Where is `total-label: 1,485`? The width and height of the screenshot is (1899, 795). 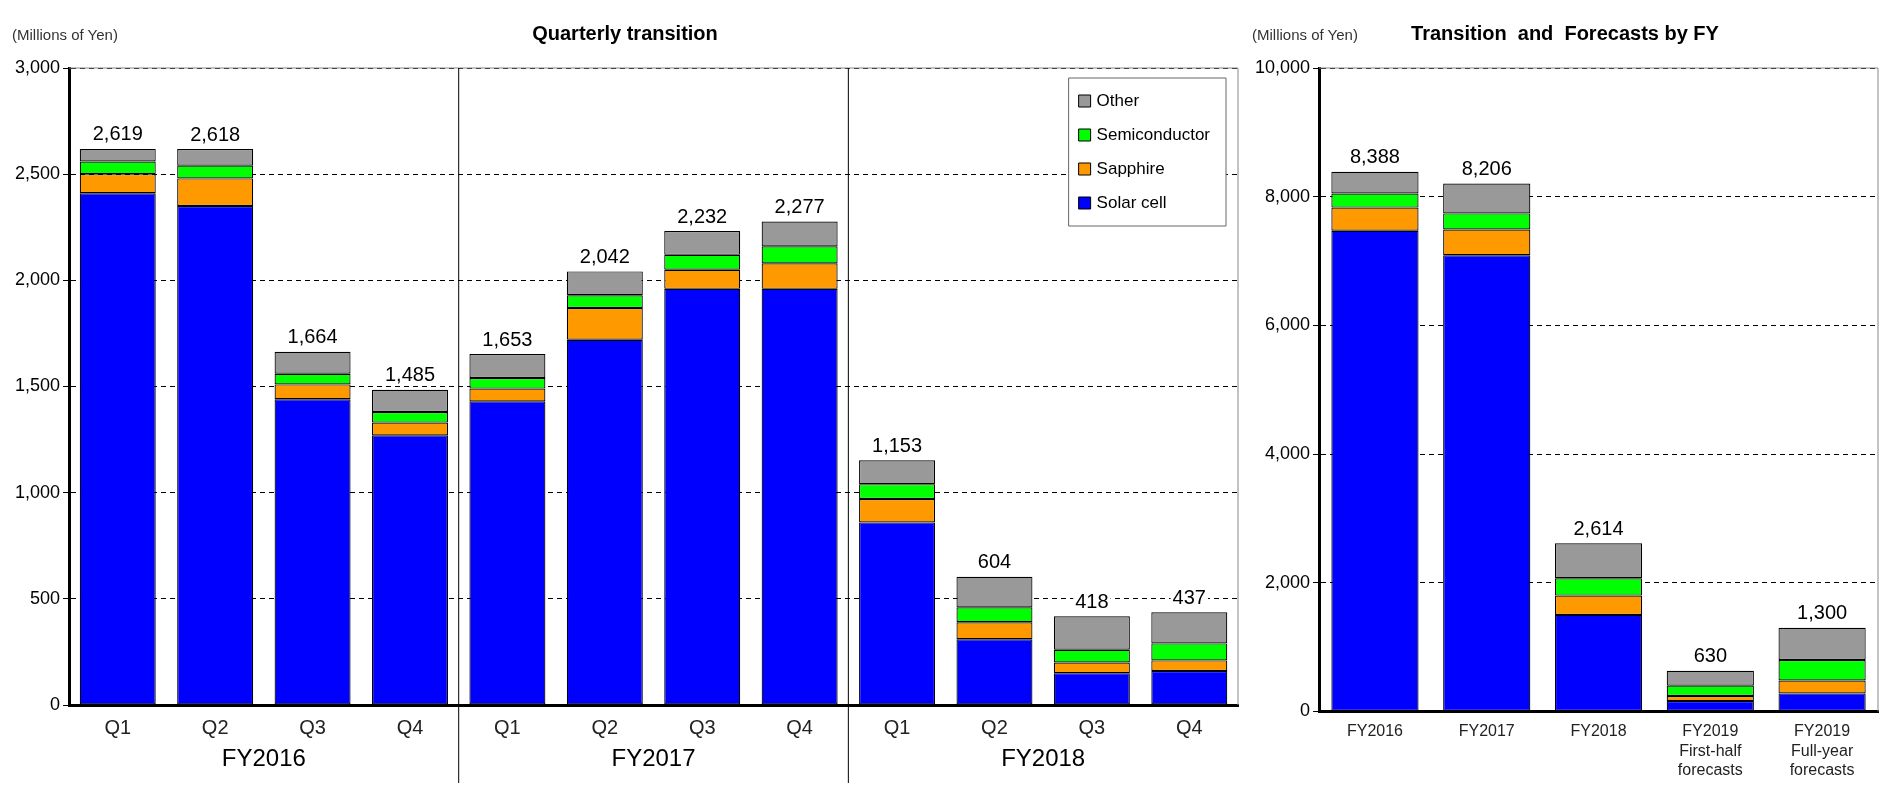
total-label: 1,485 is located at coordinates (410, 374).